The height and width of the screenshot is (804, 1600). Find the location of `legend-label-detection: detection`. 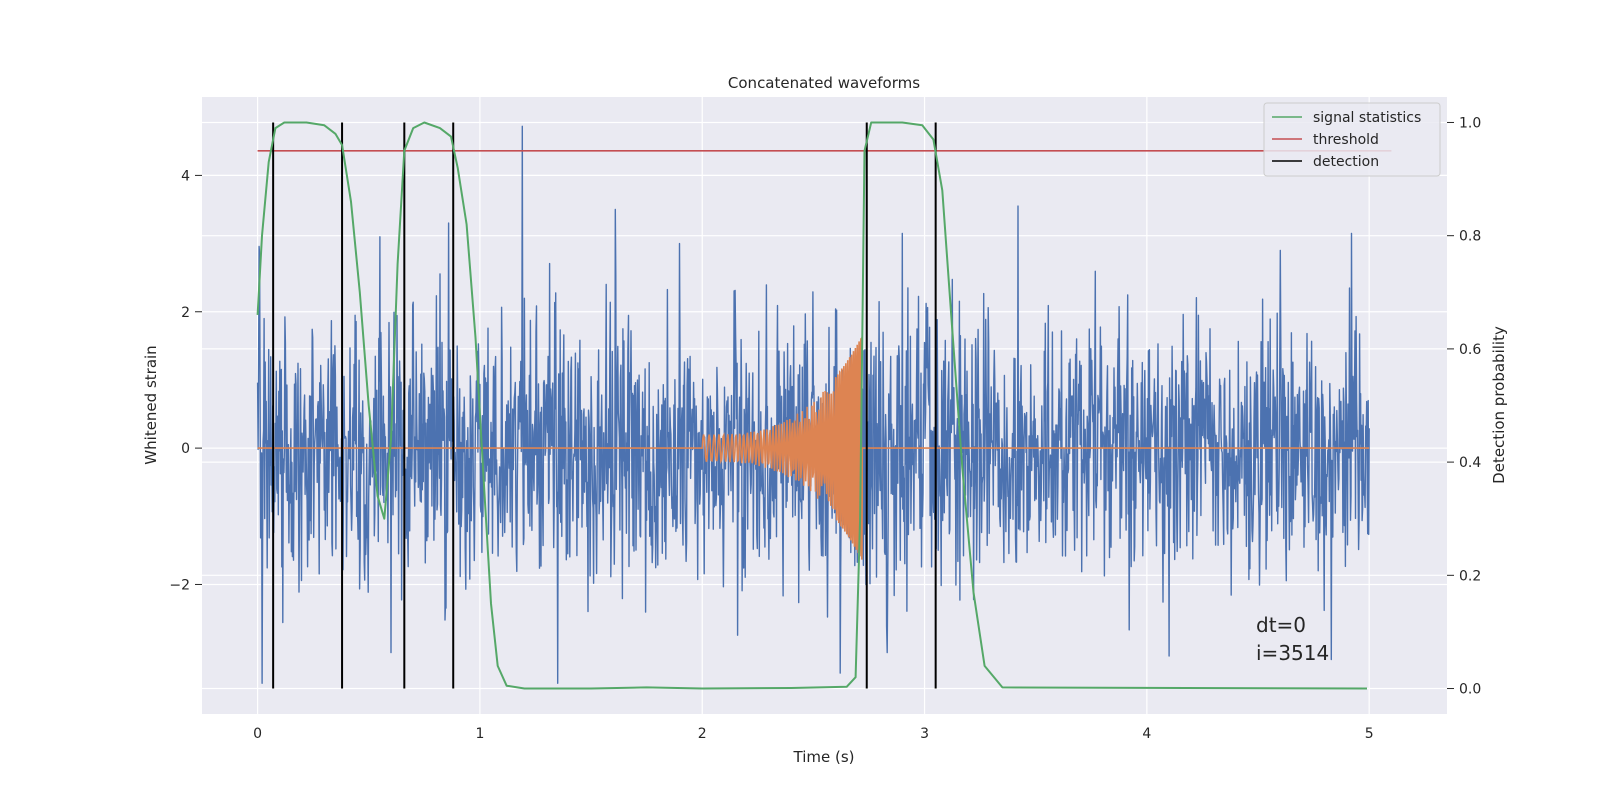

legend-label-detection: detection is located at coordinates (1346, 162).